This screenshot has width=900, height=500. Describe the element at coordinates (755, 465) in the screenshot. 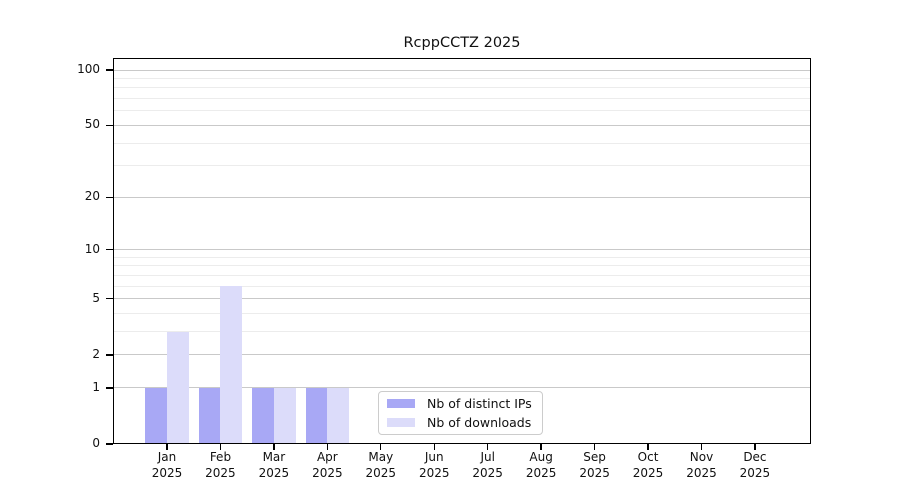

I see `x-axis-tick-label: Dec 2025` at that location.